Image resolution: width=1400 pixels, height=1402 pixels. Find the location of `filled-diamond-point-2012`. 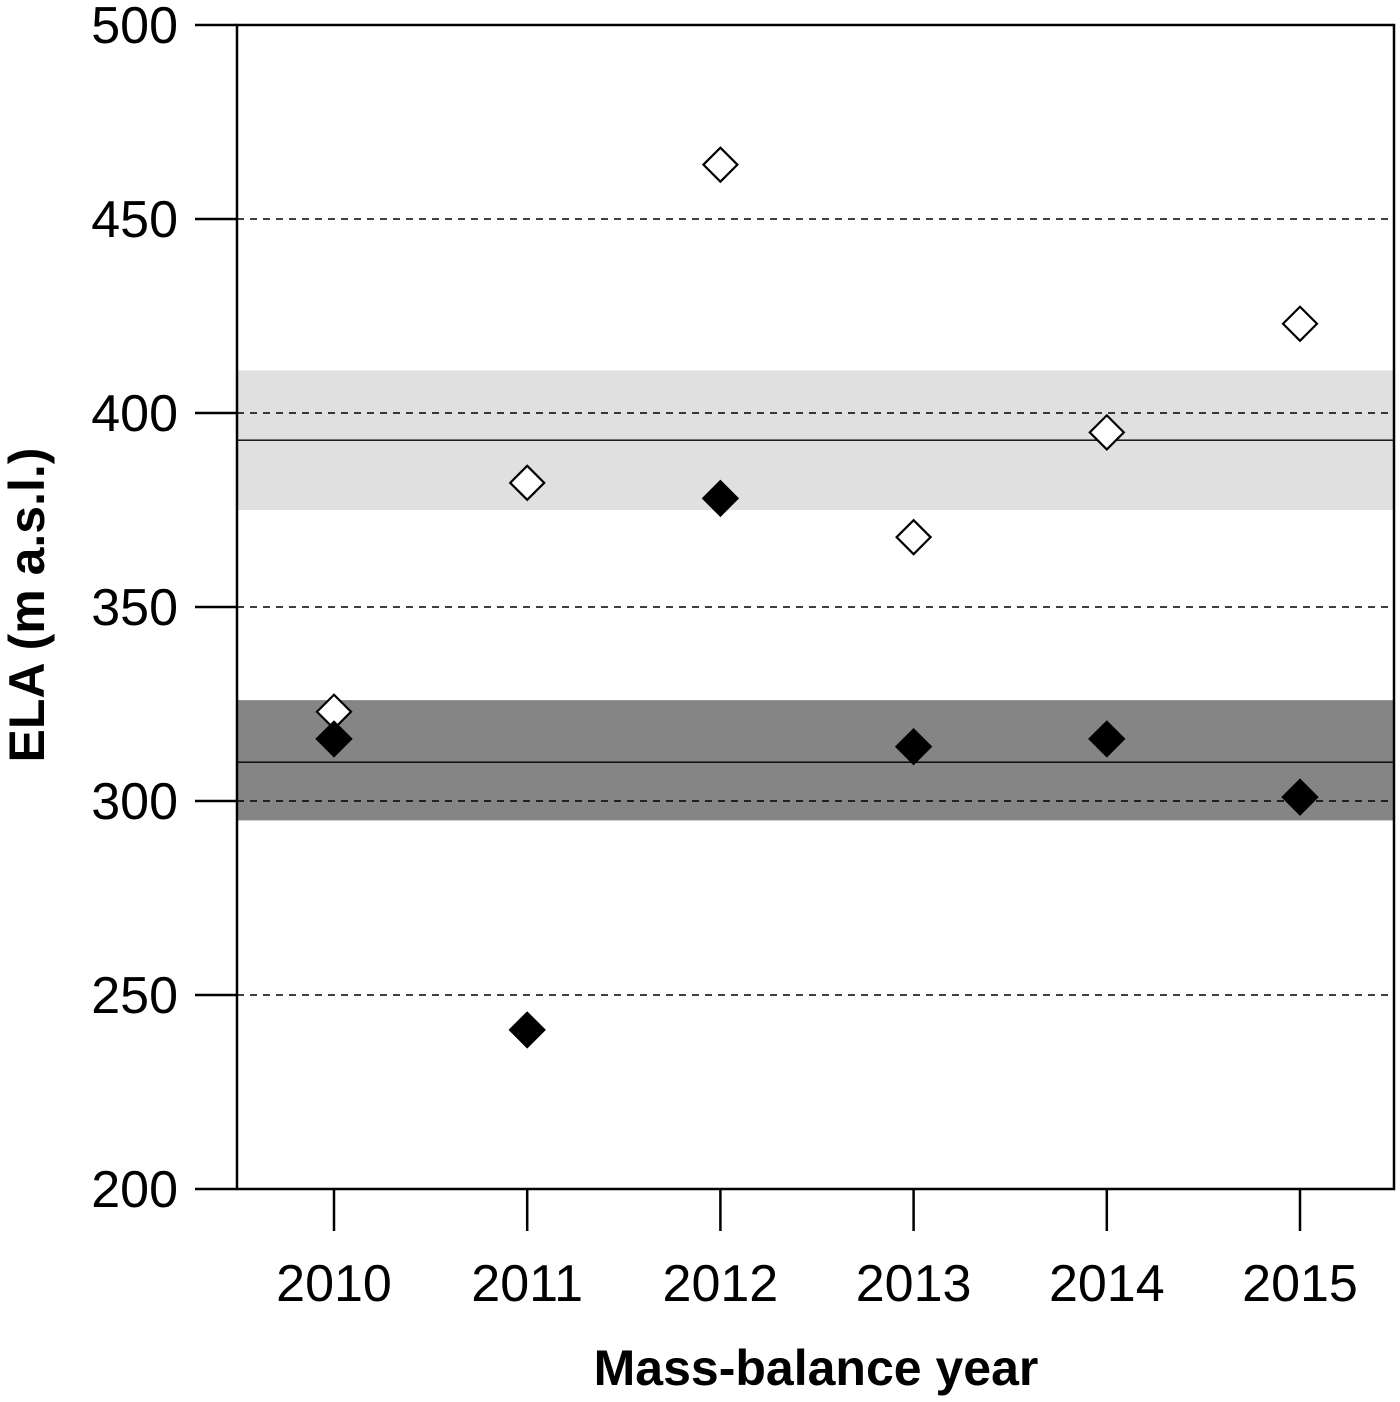

filled-diamond-point-2012 is located at coordinates (720, 498).